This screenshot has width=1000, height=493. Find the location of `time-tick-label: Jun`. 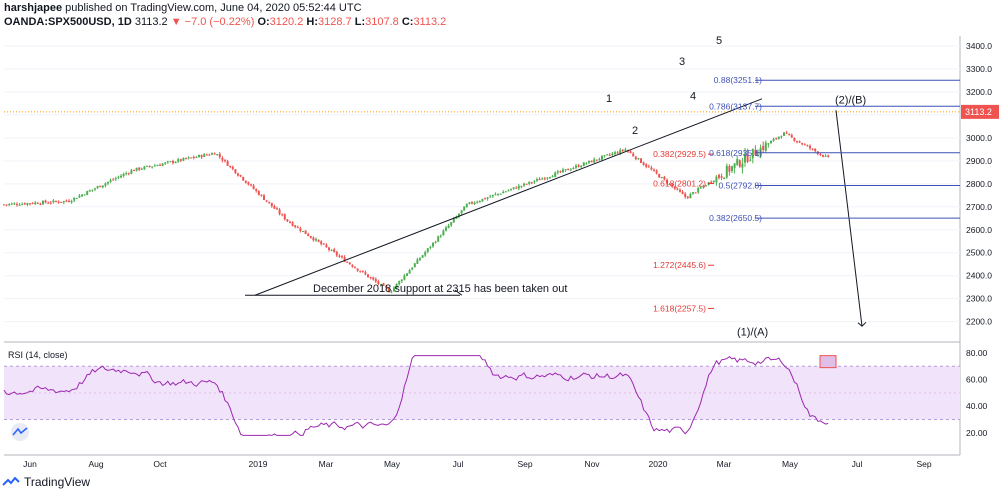

time-tick-label: Jun is located at coordinates (30, 464).